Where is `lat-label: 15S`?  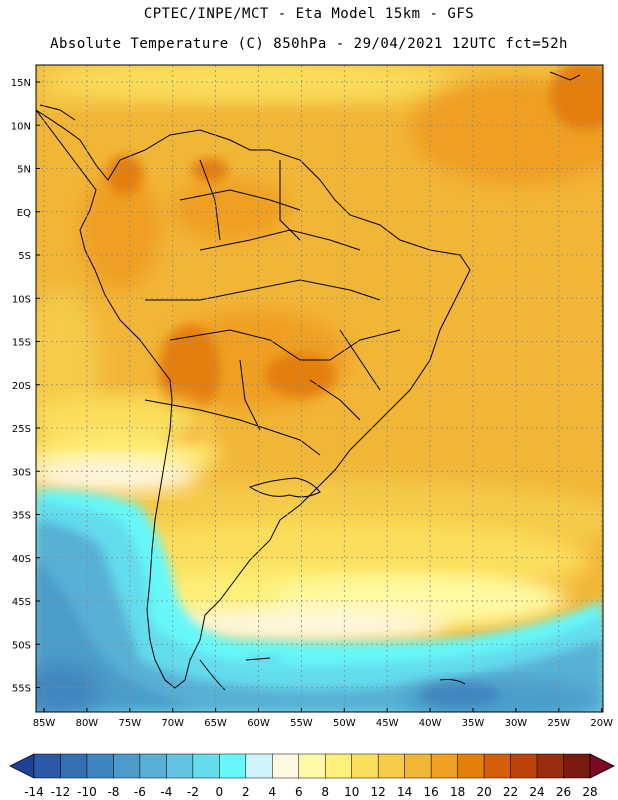 lat-label: 15S is located at coordinates (21, 343).